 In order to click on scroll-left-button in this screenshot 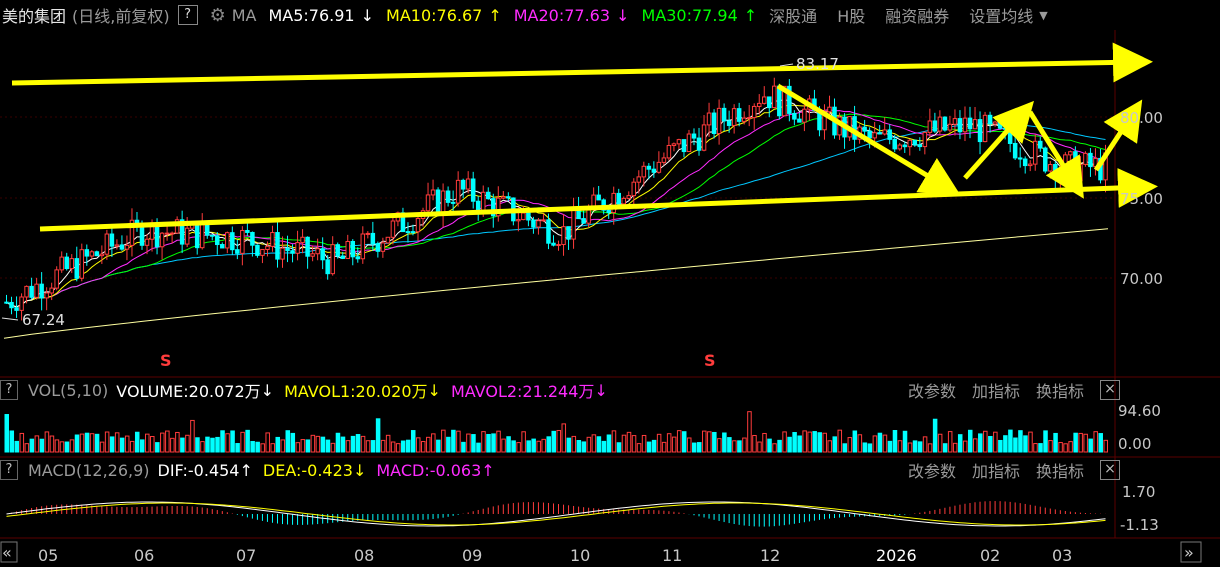, I will do `click(9, 552)`.